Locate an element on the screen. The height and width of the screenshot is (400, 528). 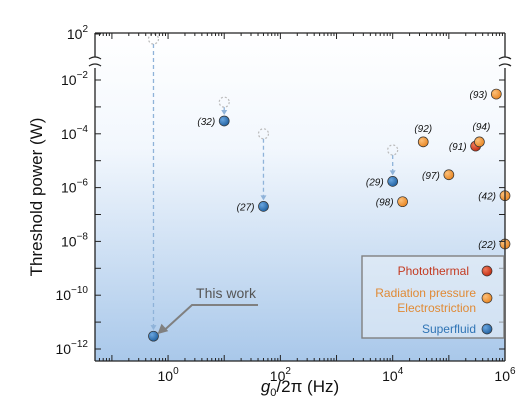
point-label: (27) is located at coordinates (246, 207).